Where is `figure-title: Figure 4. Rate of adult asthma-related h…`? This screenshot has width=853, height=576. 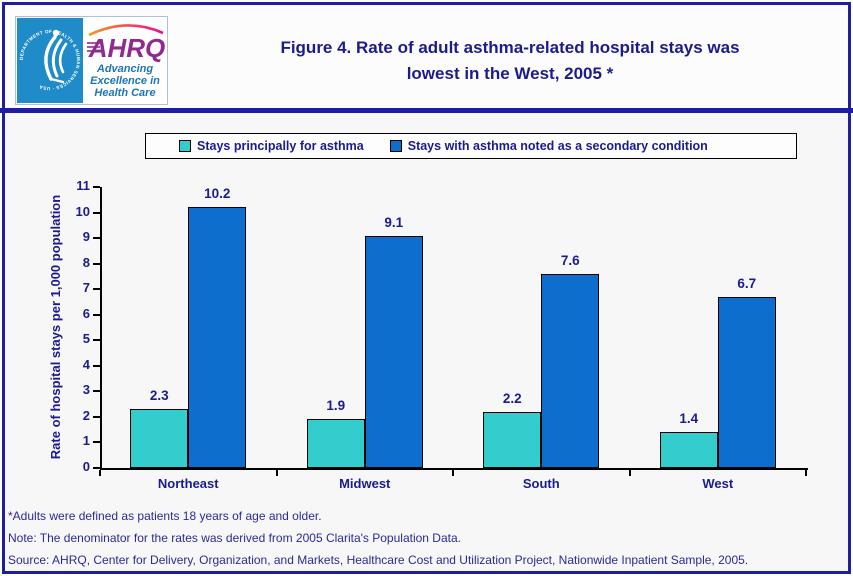 figure-title: Figure 4. Rate of adult asthma-related h… is located at coordinates (510, 61).